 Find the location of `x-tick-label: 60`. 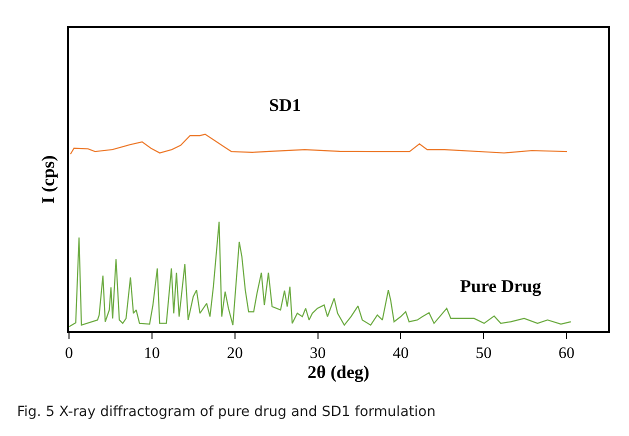

x-tick-label: 60 is located at coordinates (566, 353).